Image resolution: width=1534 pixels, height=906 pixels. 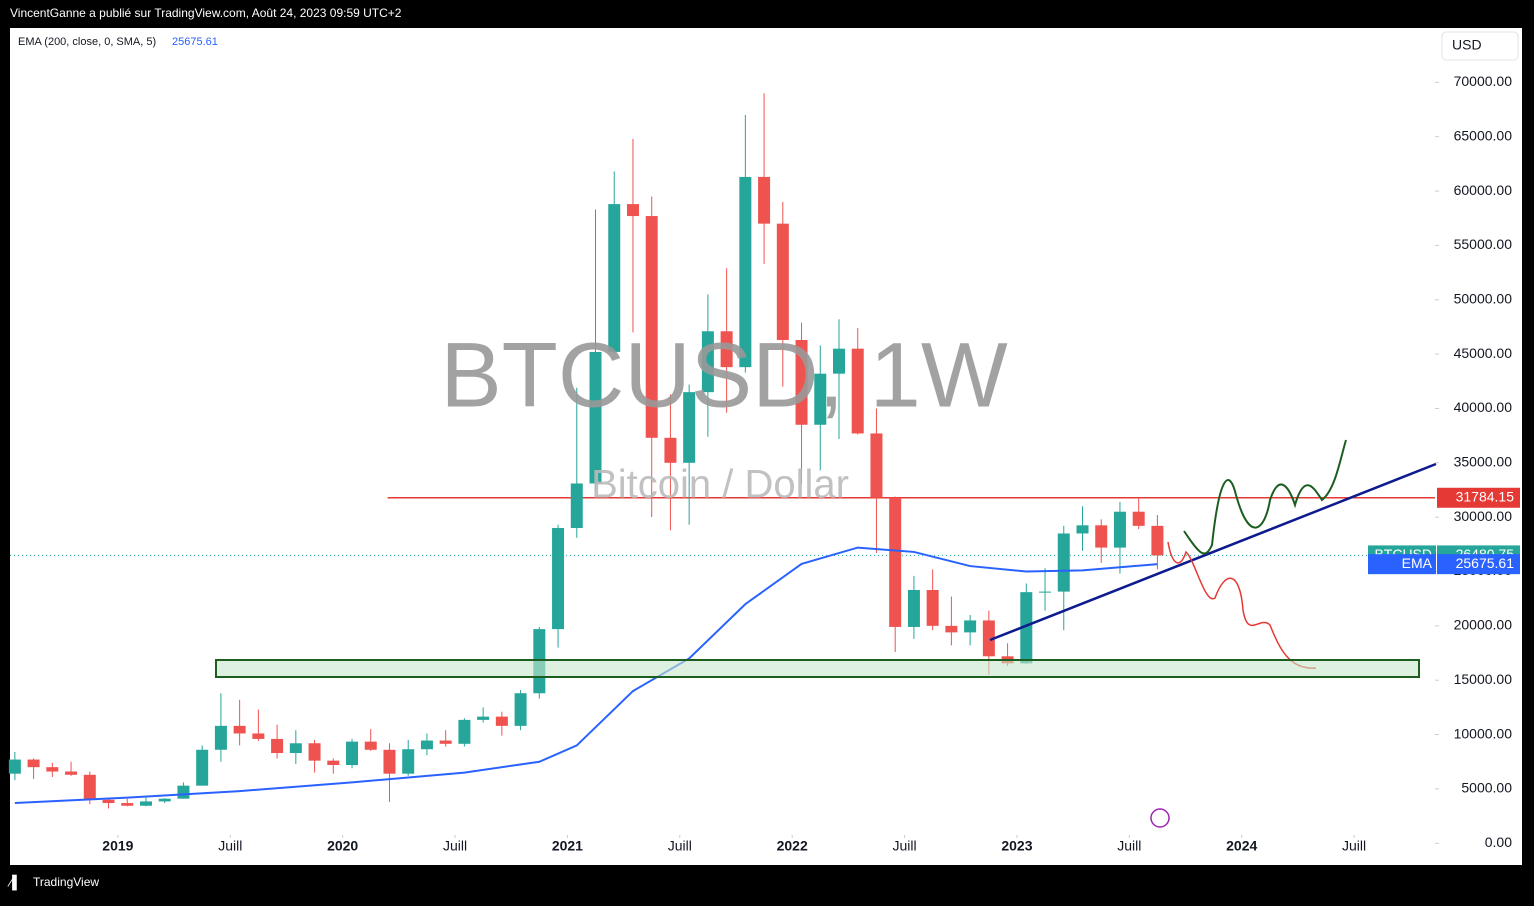 I want to click on footer-logo-mark: ⁄▌, so click(x=14, y=882).